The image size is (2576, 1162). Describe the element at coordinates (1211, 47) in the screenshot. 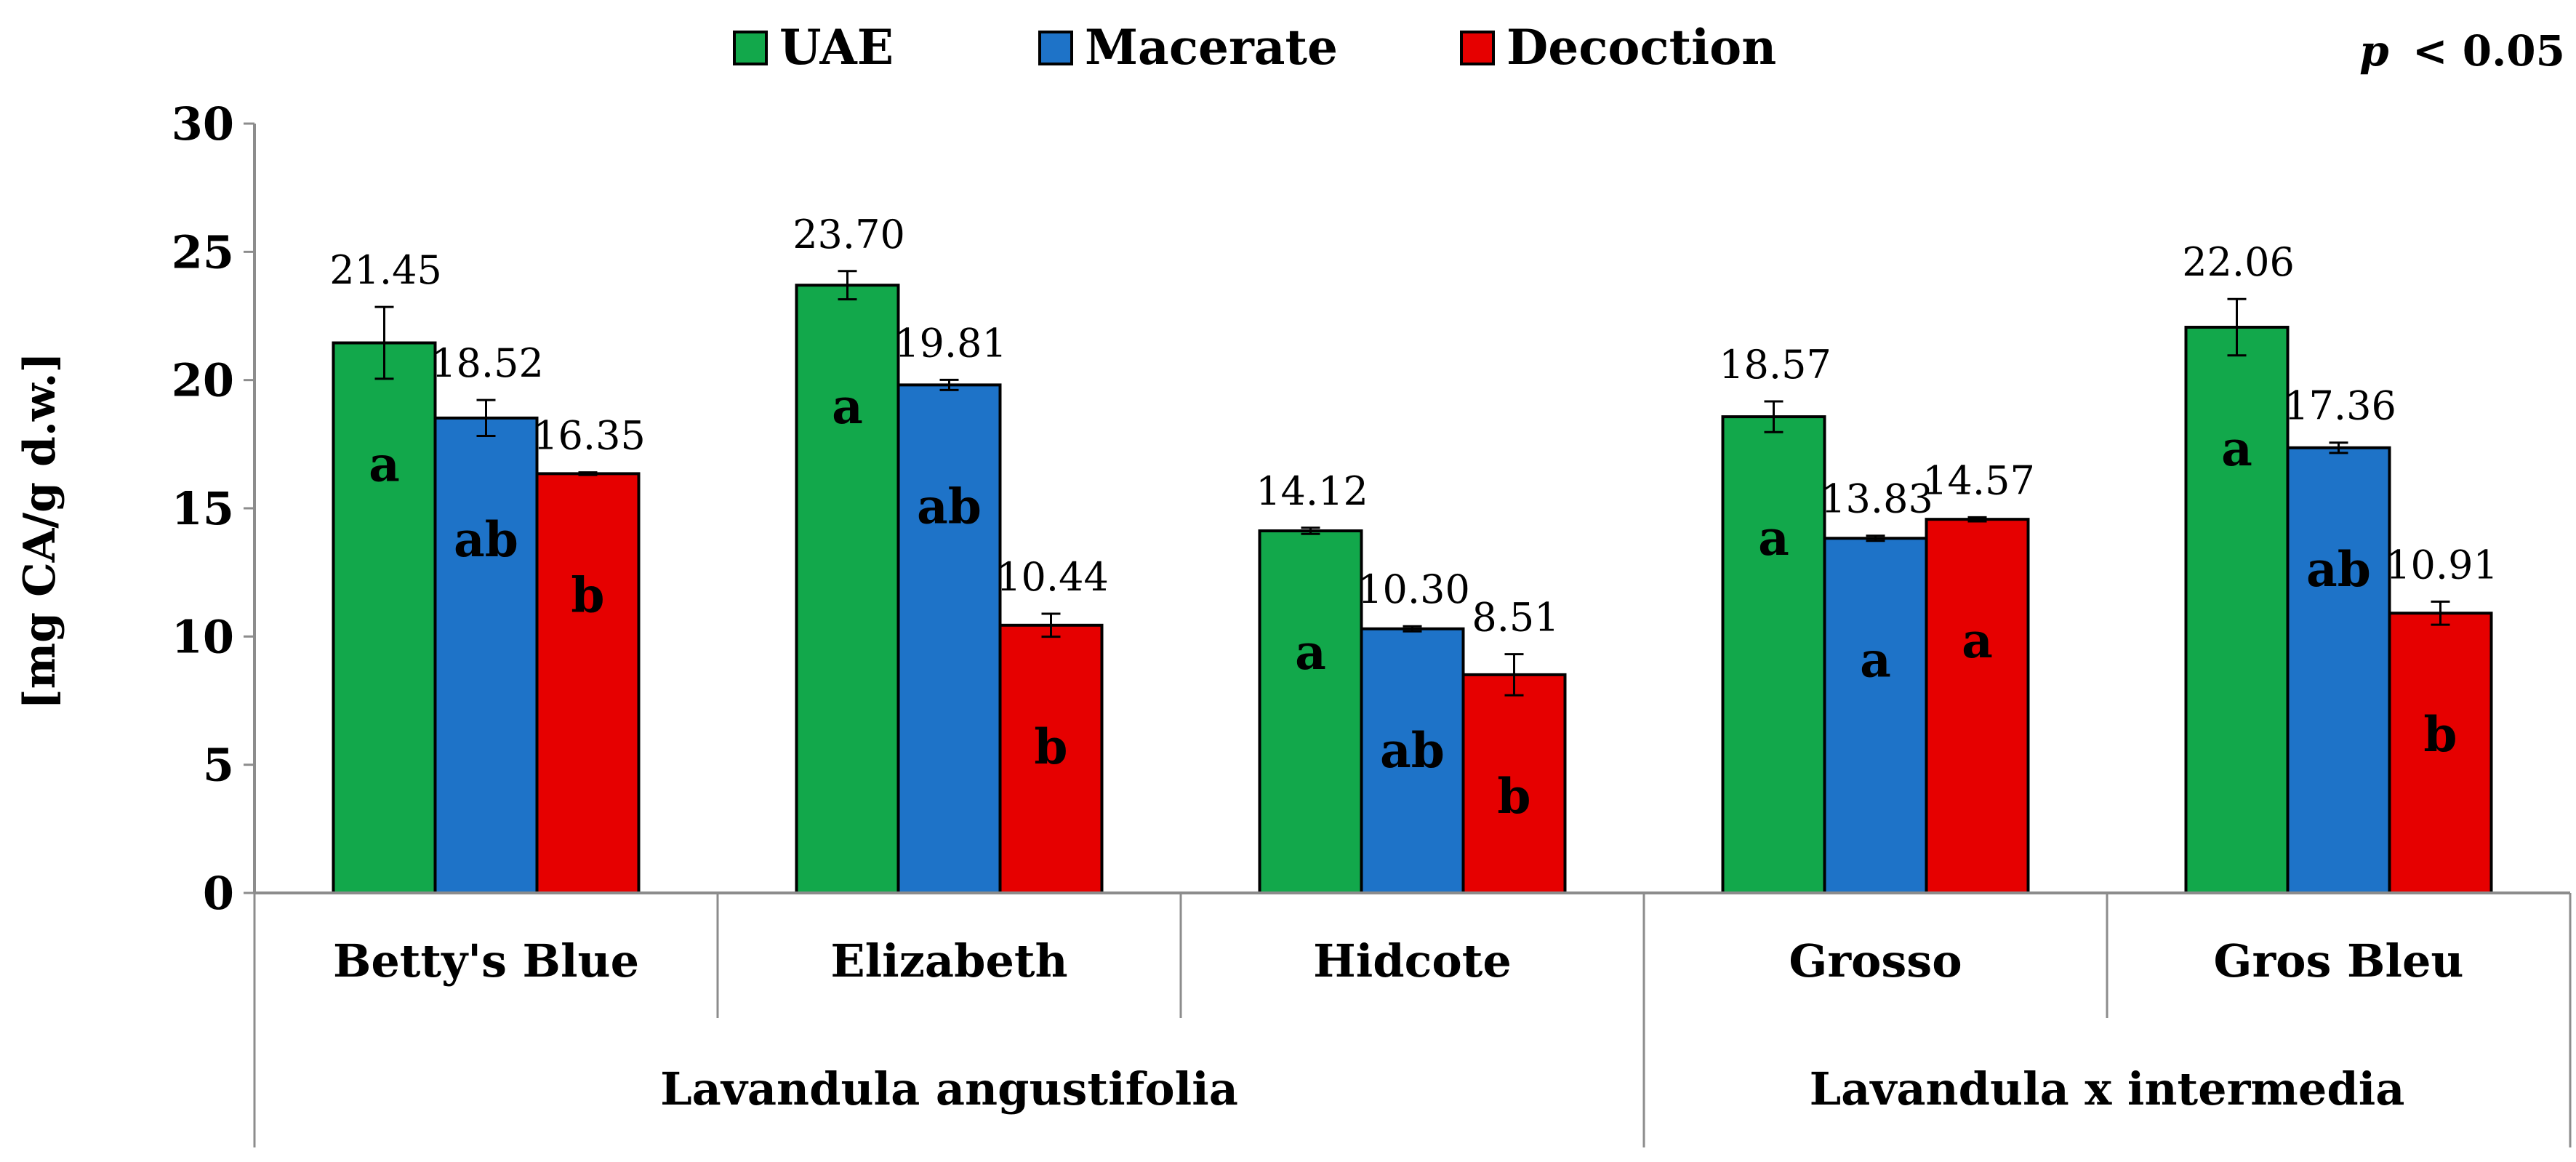

I see `legend-label: Macerate` at that location.